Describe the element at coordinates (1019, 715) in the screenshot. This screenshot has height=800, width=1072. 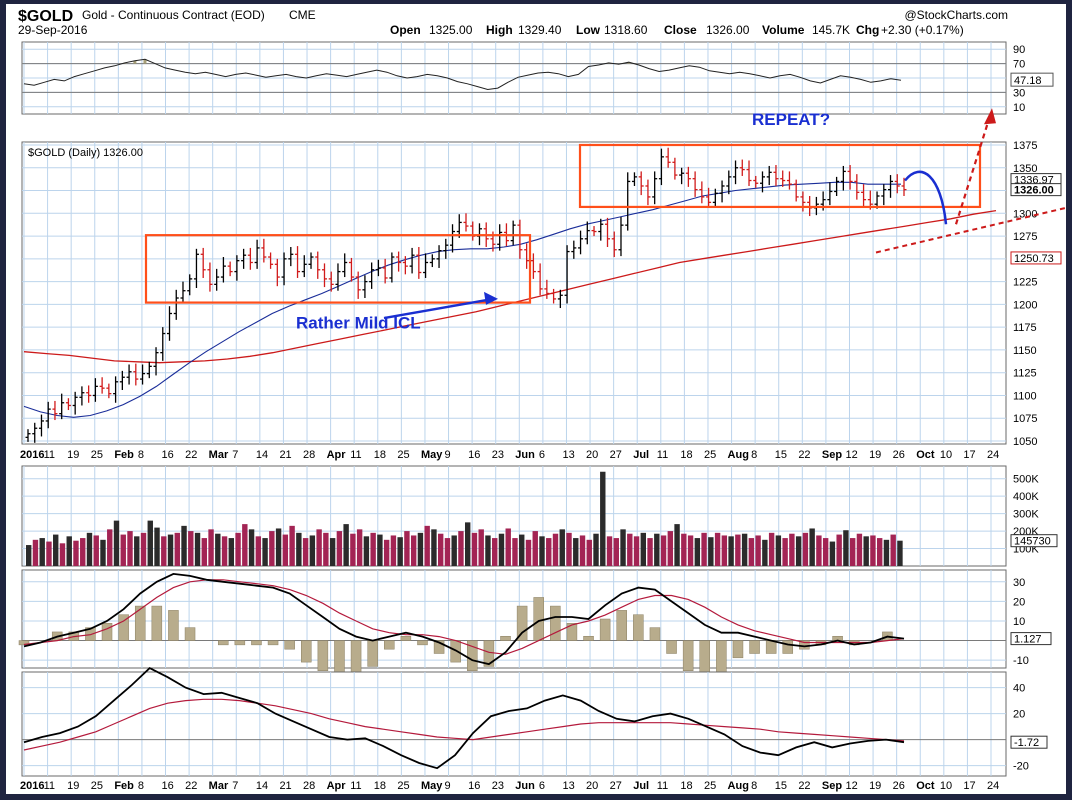
I see `osc-tick-label: 20` at that location.